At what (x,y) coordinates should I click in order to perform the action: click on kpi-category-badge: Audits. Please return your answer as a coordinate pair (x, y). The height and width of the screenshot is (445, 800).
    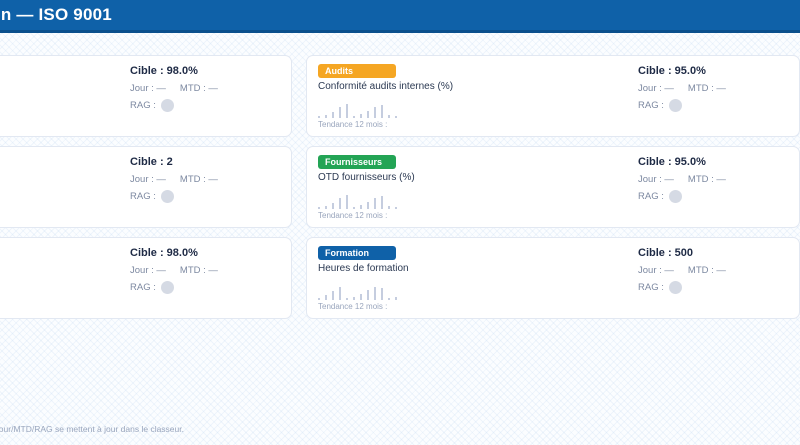
    Looking at the image, I should click on (357, 71).